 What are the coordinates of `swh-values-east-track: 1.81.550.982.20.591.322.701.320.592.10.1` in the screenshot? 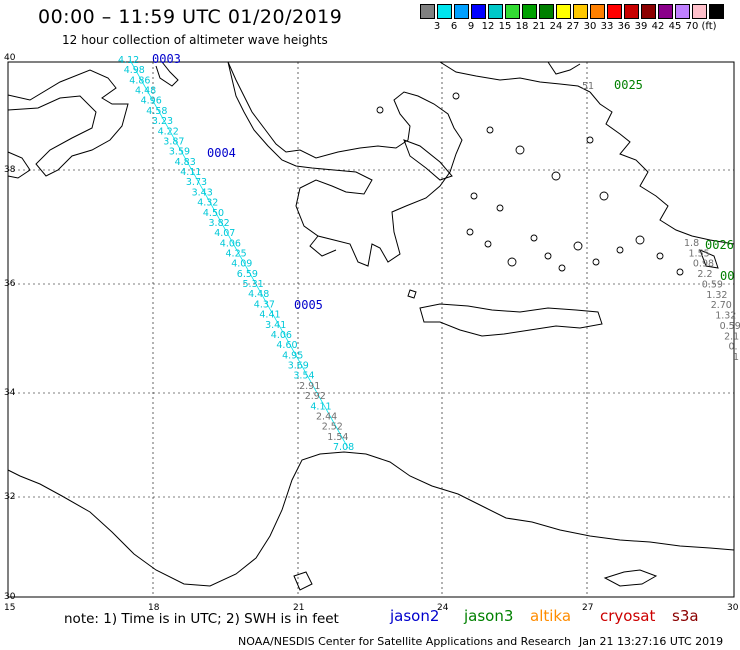 It's located at (712, 300).